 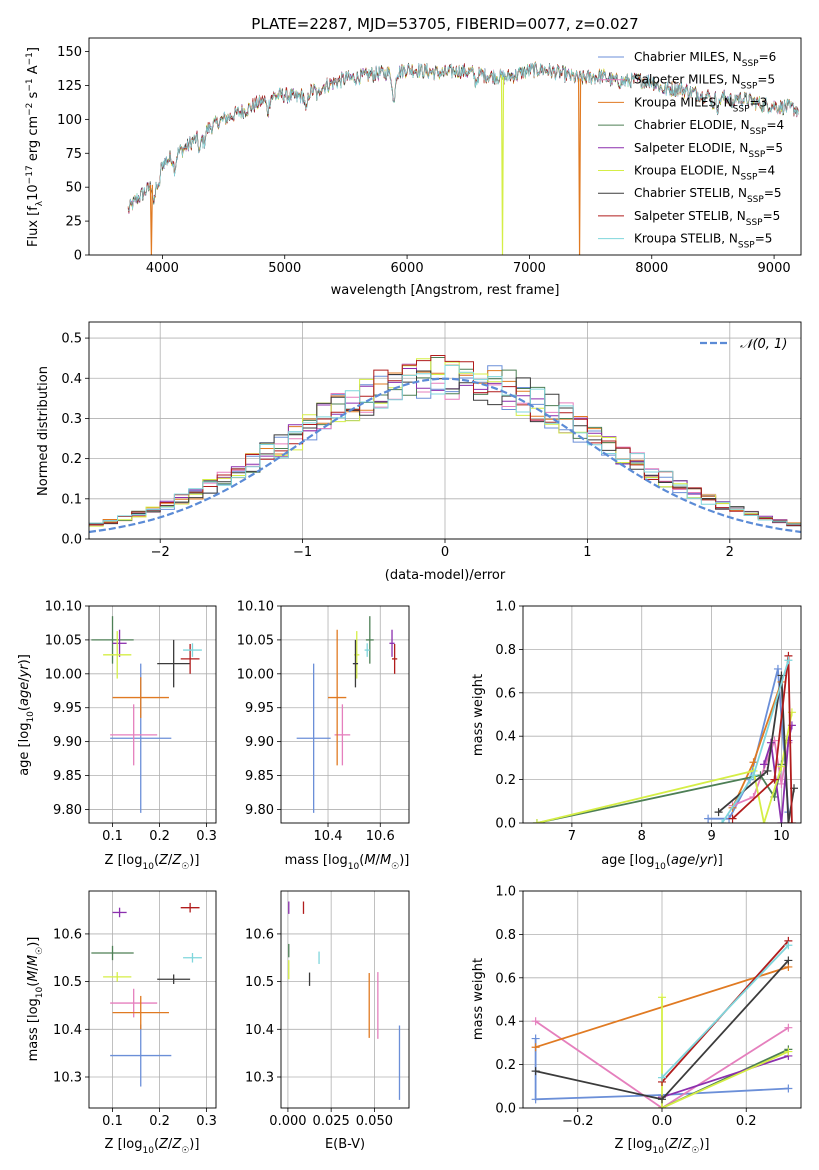 What do you see at coordinates (690, 193) in the screenshot?
I see `label-part: Chabrier STELIB, N` at bounding box center [690, 193].